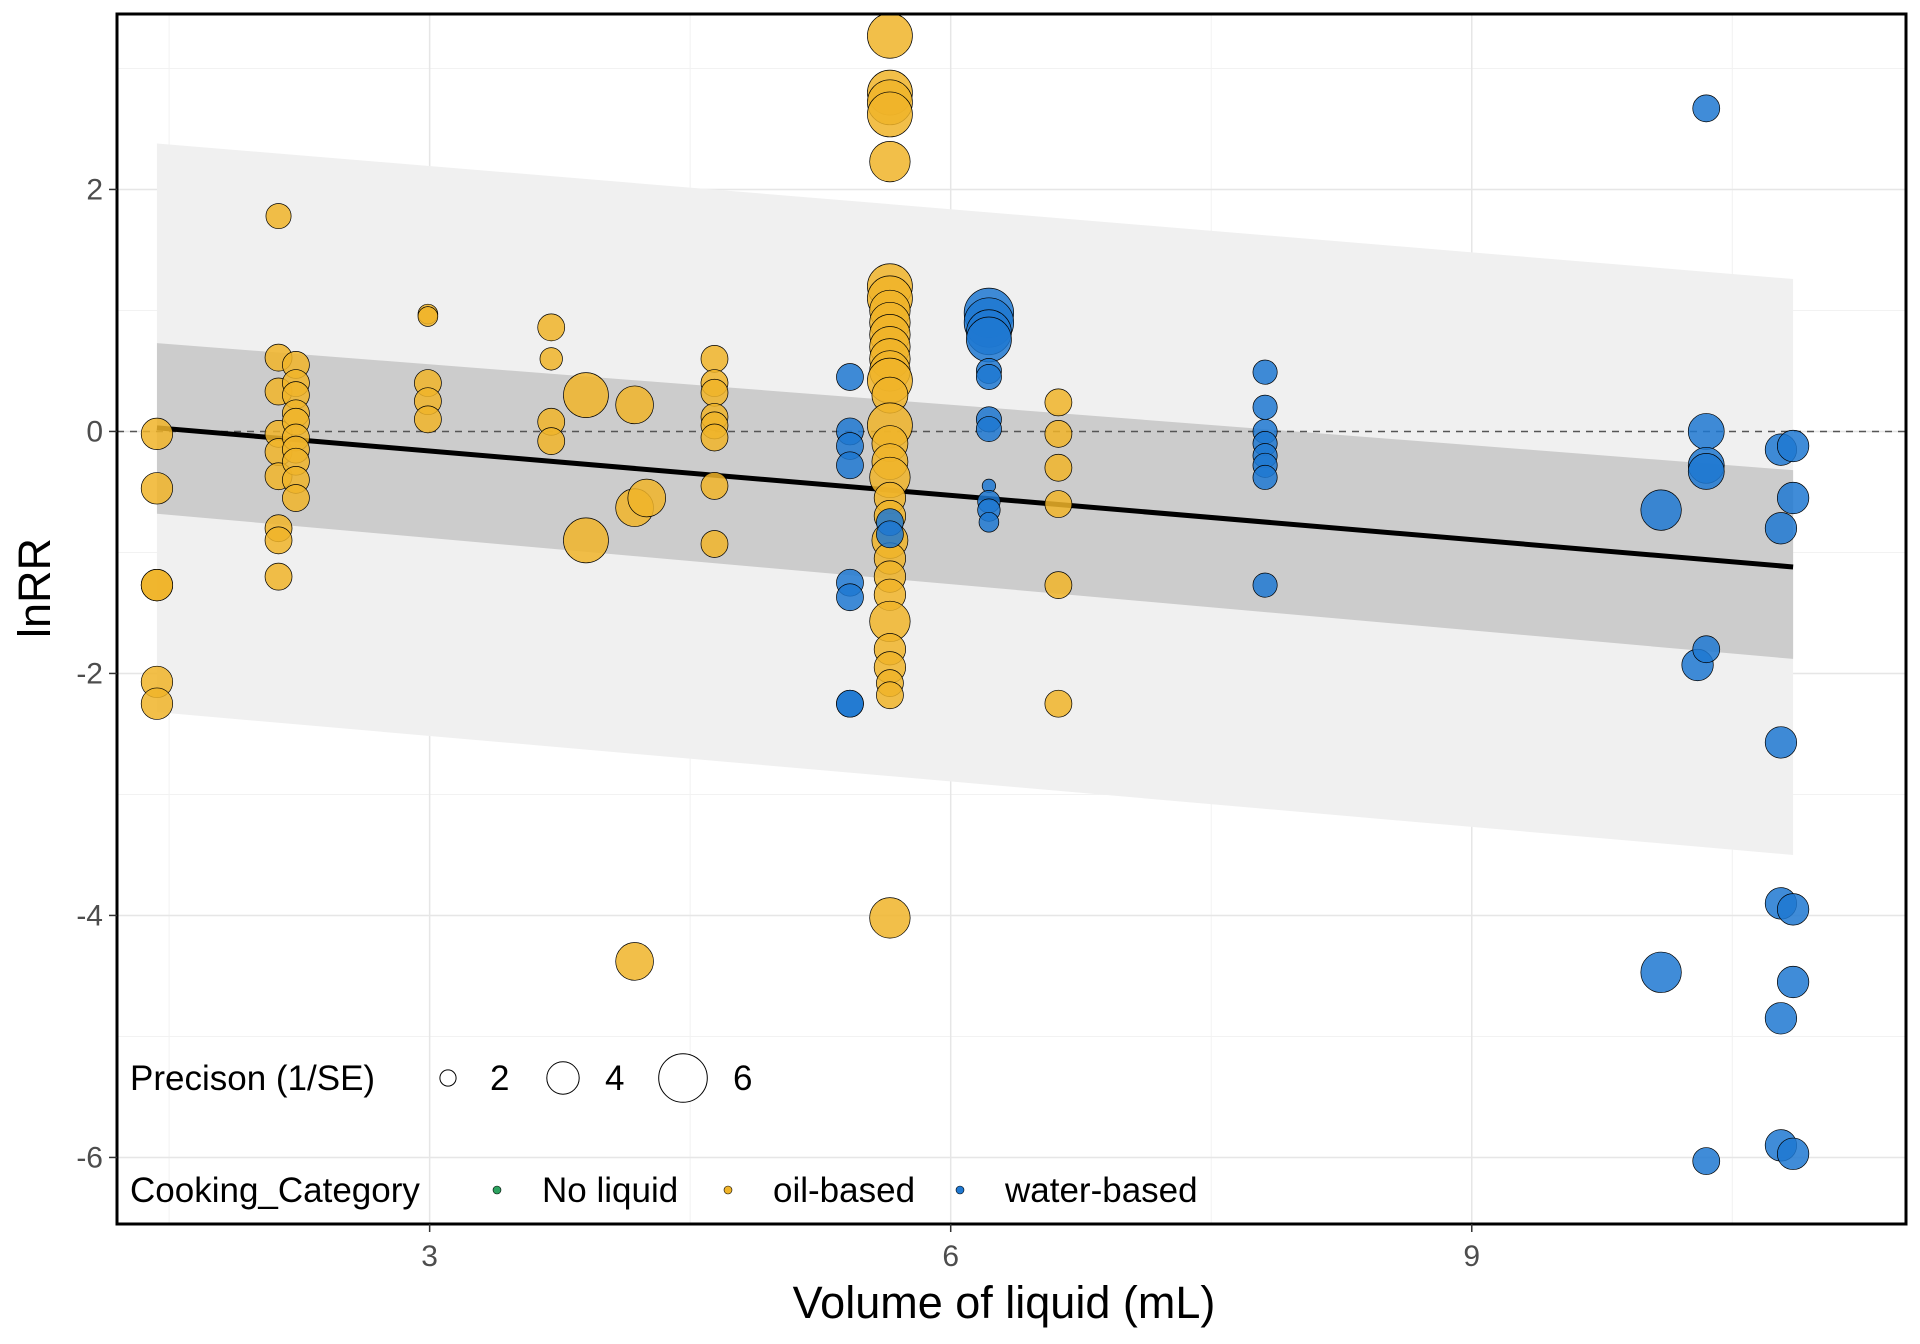  I want to click on y-axis-title: lnRR, so click(34, 588).